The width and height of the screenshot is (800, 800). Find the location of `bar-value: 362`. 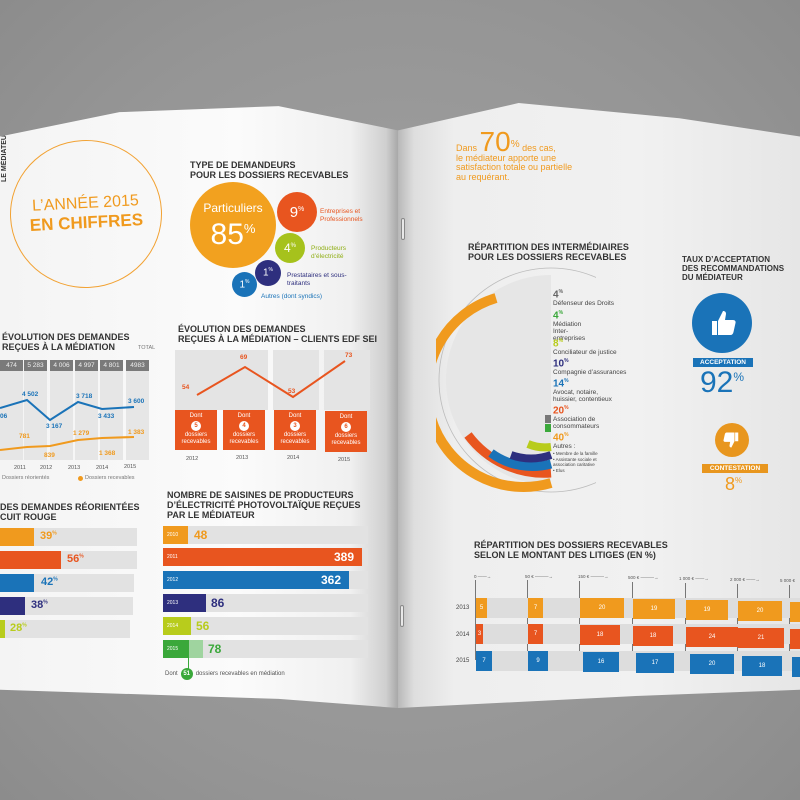

bar-value: 362 is located at coordinates (331, 580).